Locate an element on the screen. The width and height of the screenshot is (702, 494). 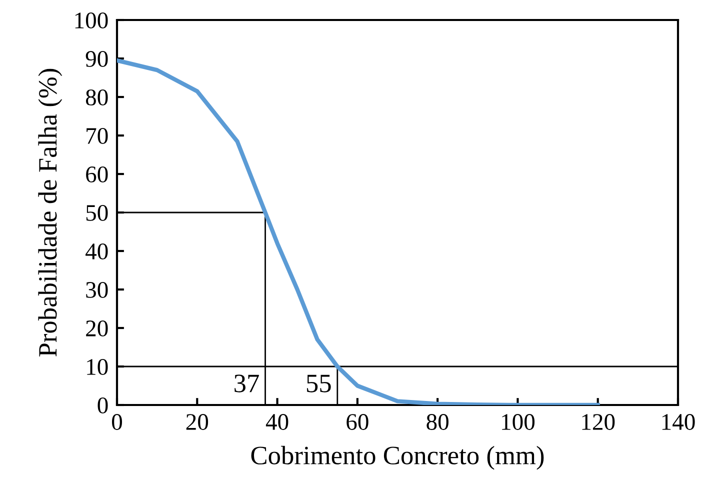
annotation: 55 is located at coordinates (318, 383).